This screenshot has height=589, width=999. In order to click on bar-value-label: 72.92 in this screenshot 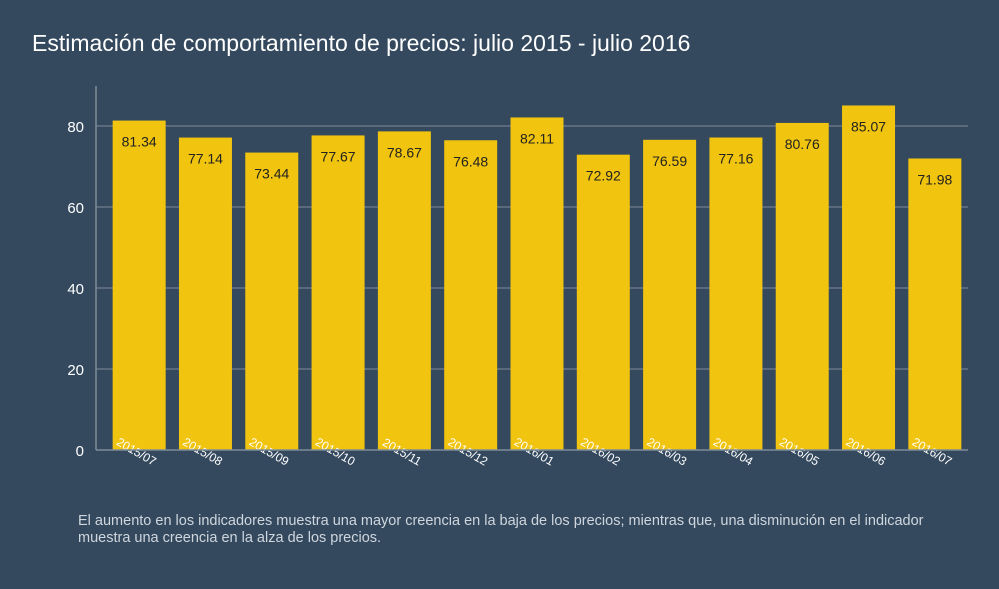, I will do `click(603, 176)`.